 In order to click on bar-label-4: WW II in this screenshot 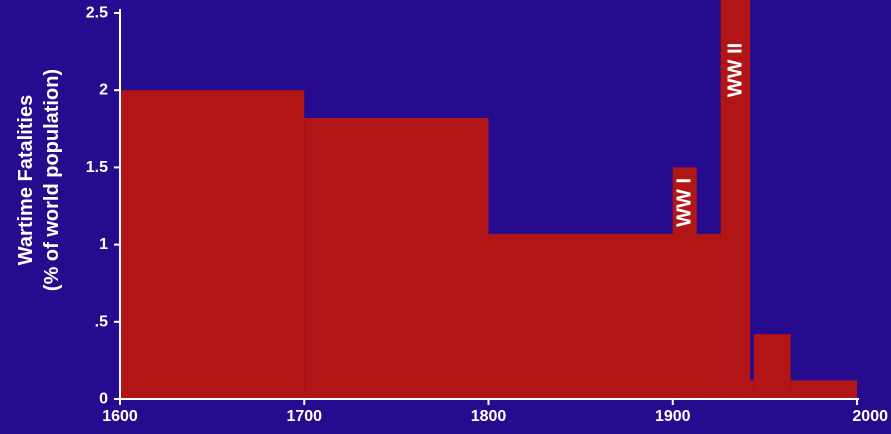, I will do `click(735, 70)`.